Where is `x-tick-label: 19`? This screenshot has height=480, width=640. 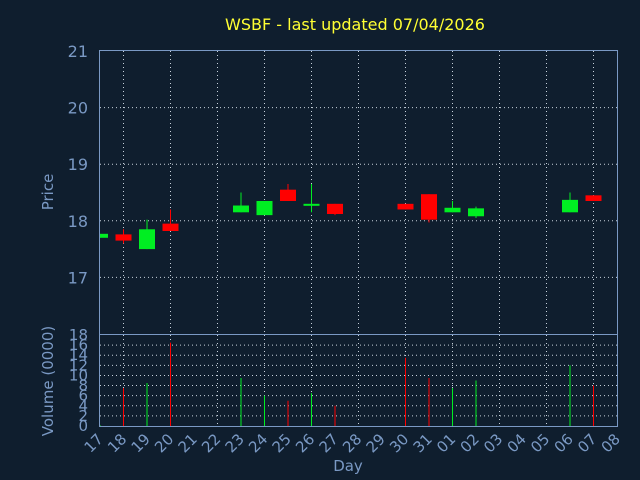 x-tick-label: 19 is located at coordinates (141, 443).